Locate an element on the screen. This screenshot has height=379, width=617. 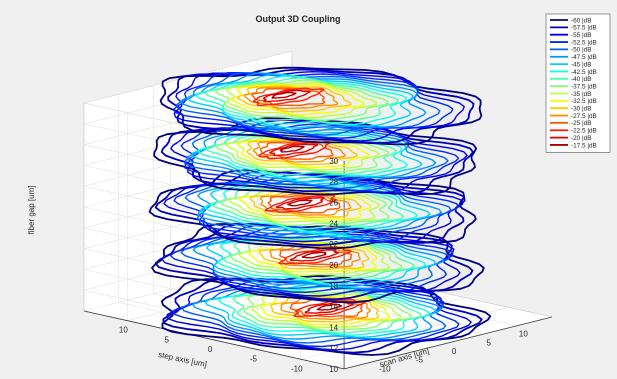
legend-entry: -42.5 |dB is located at coordinates (584, 72).